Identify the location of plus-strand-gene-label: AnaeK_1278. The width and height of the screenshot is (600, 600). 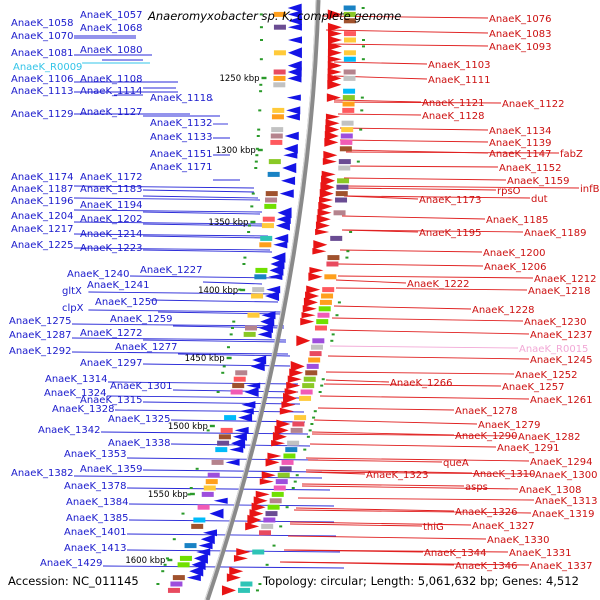
(486, 411).